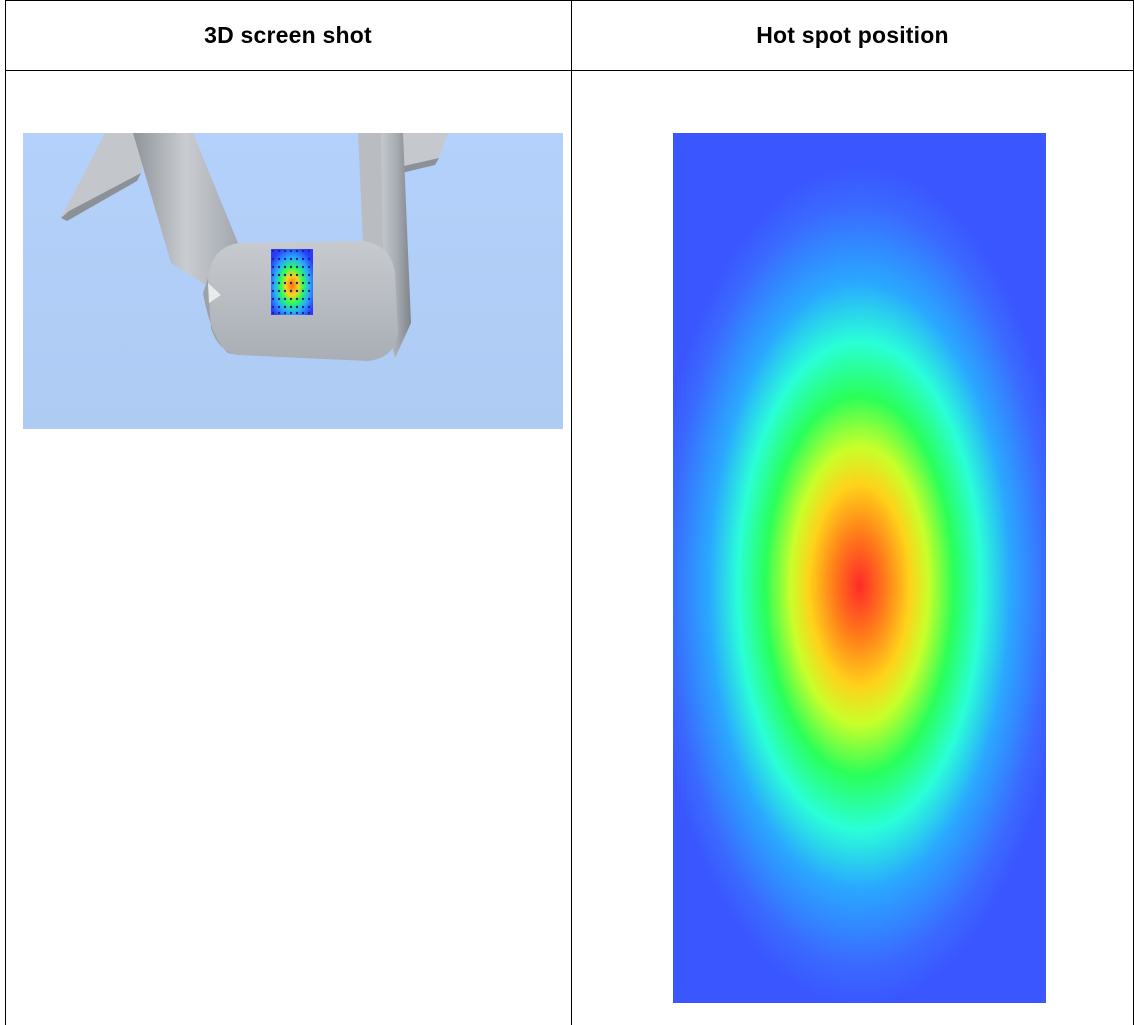 This screenshot has width=1134, height=1025. Describe the element at coordinates (569, 0) in the screenshot. I see `table-border-top` at that location.